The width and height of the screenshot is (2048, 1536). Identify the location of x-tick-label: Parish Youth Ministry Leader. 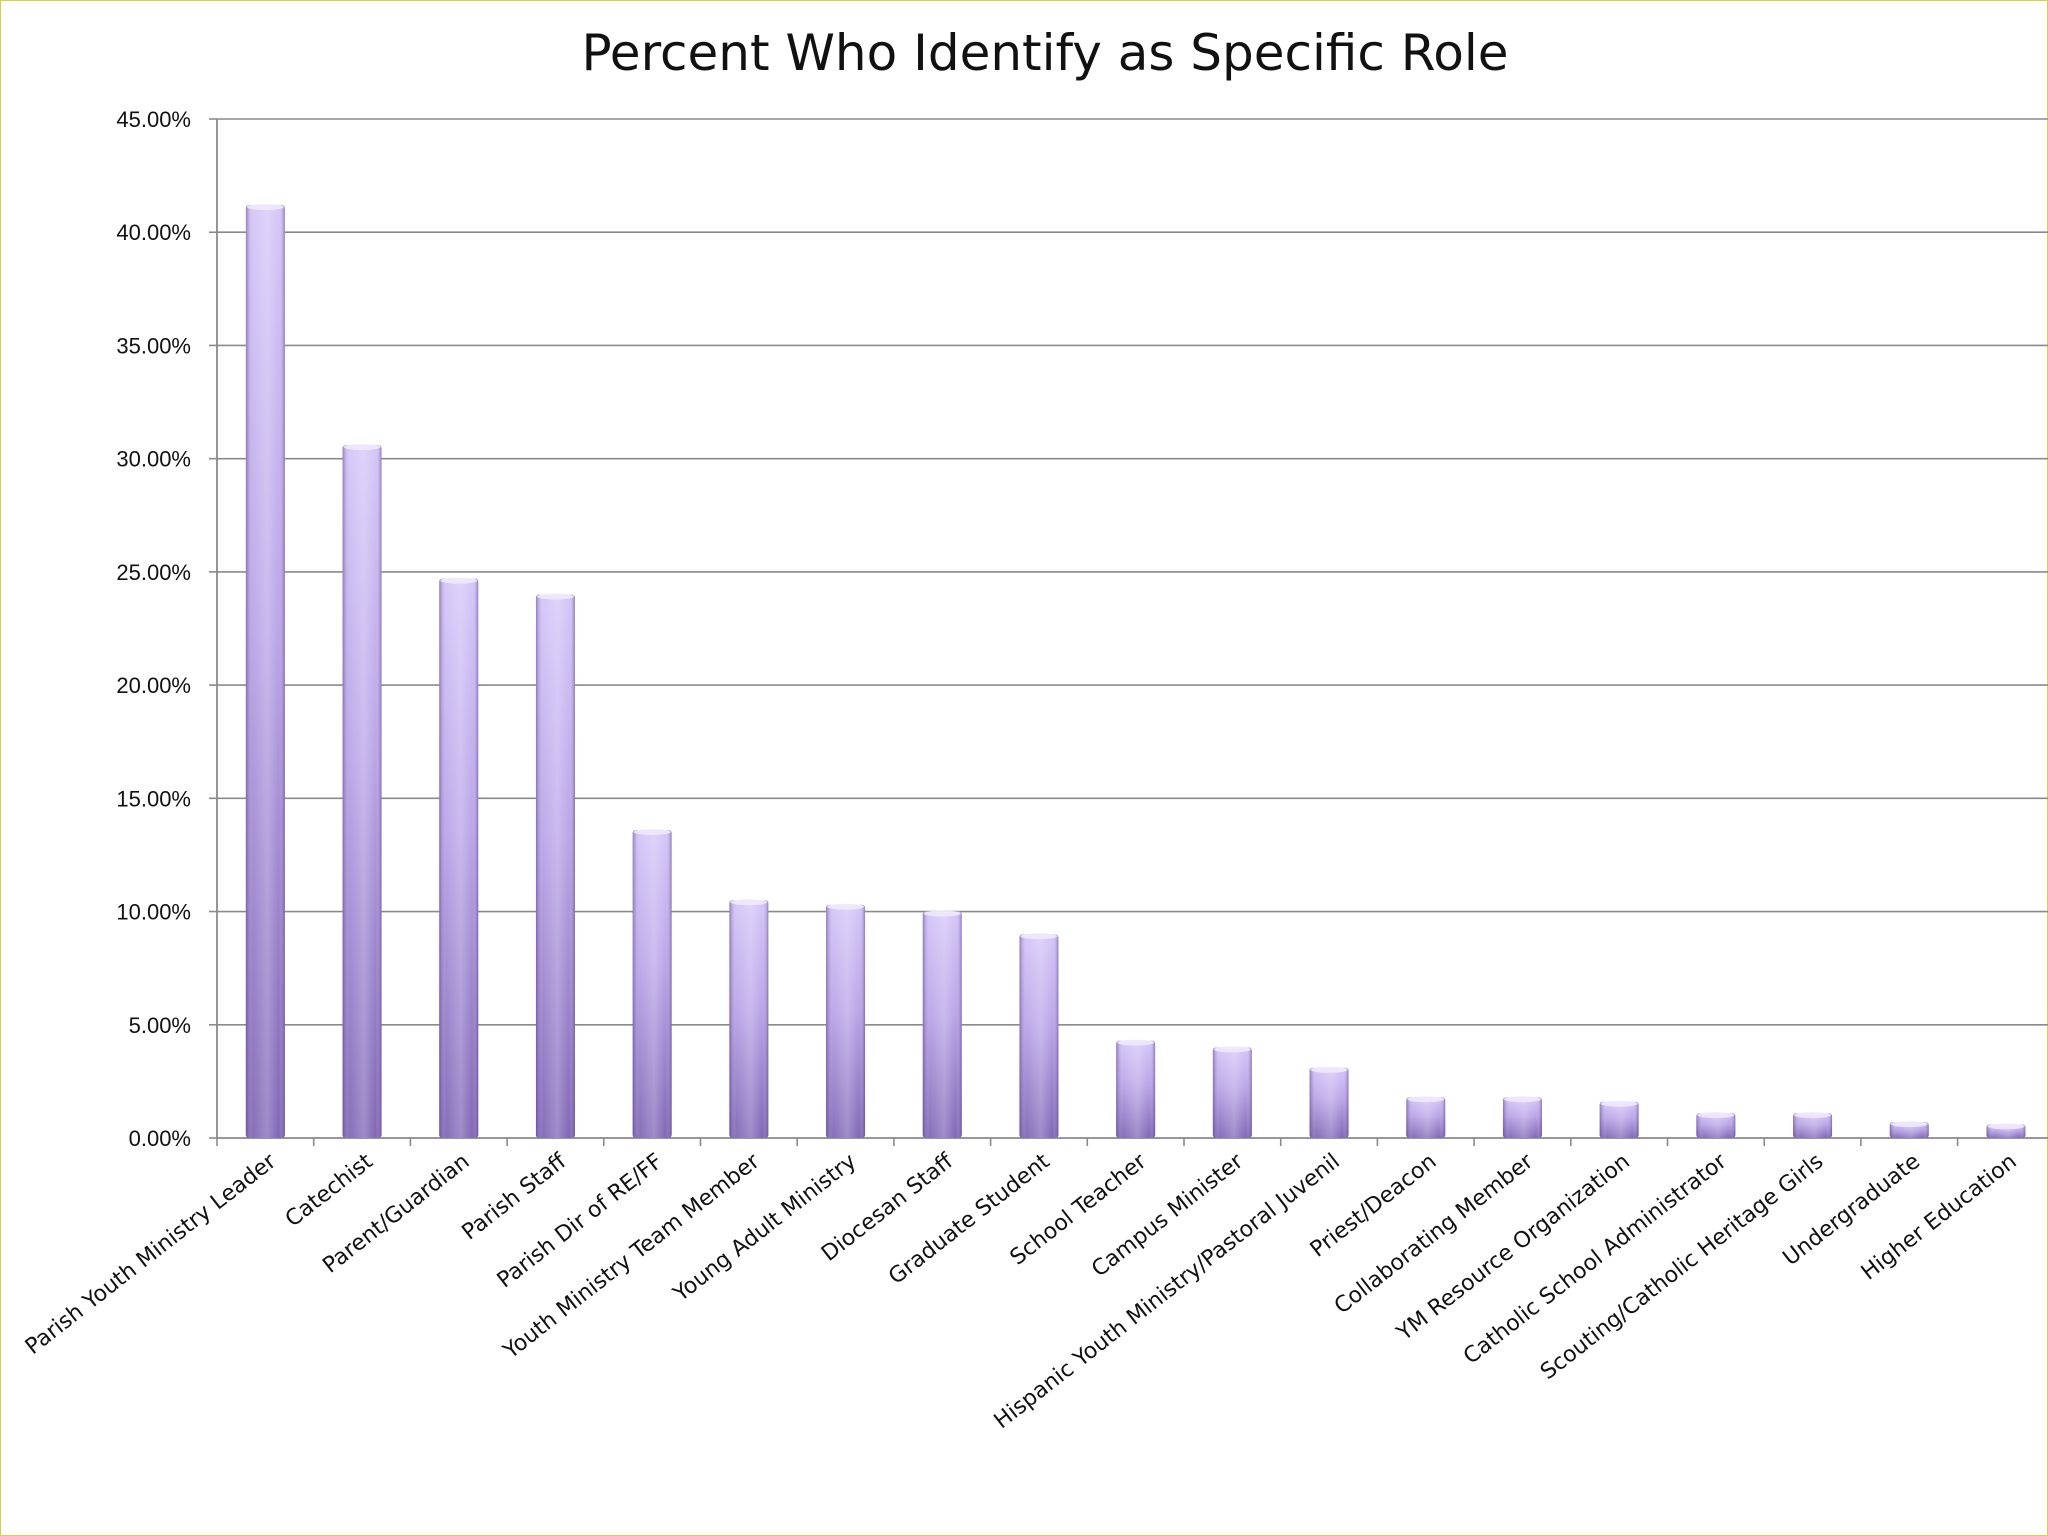
(151, 1253).